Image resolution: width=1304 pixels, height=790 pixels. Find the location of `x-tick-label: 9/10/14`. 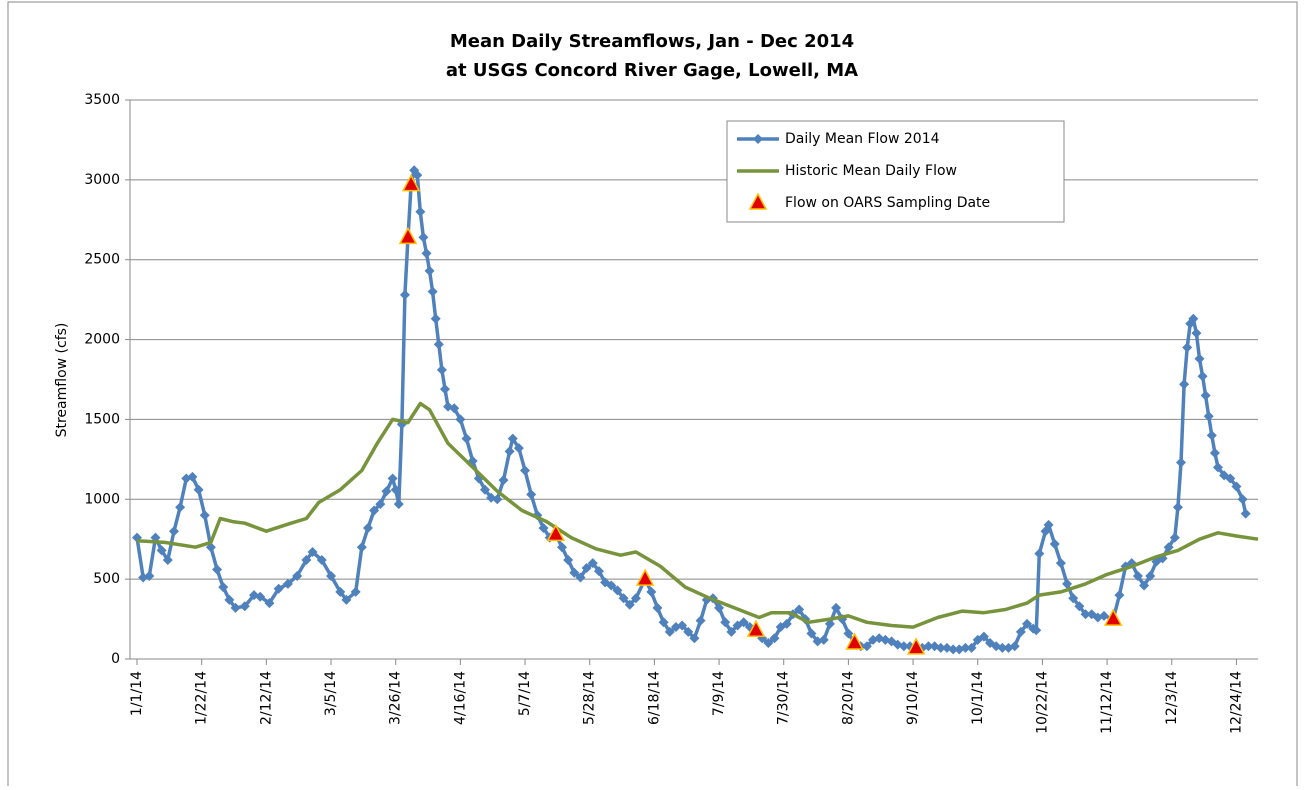

x-tick-label: 9/10/14 is located at coordinates (913, 698).